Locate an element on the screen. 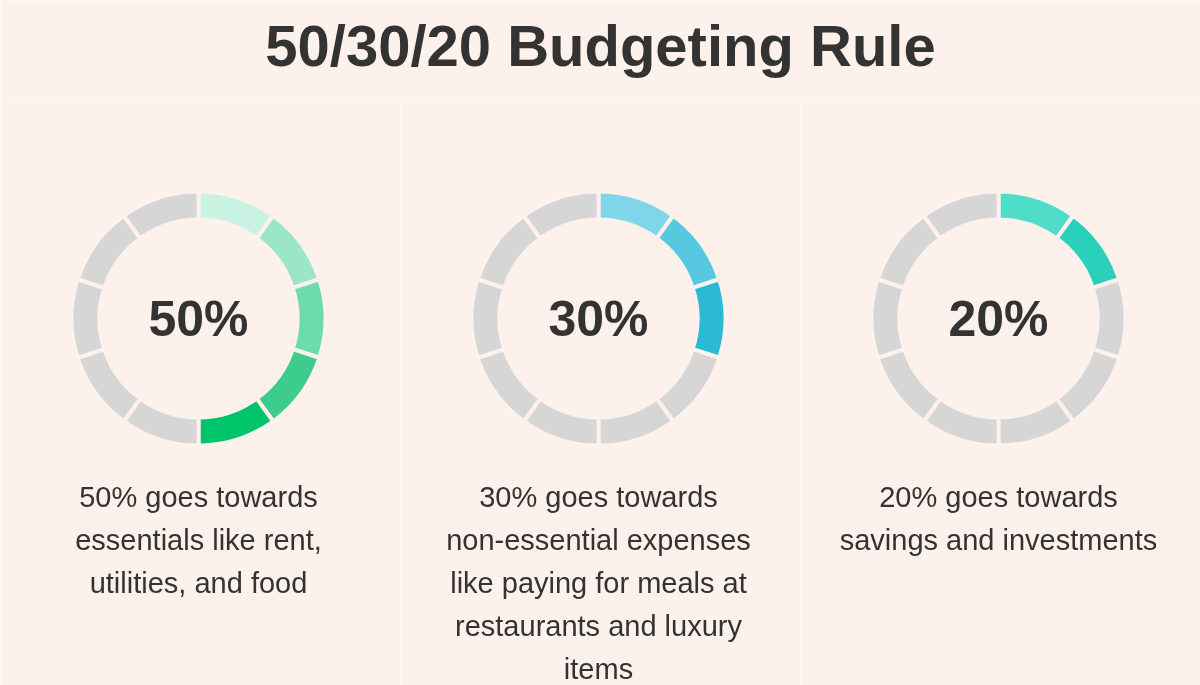  text: 20% goes towards savings and investments is located at coordinates (998, 518).